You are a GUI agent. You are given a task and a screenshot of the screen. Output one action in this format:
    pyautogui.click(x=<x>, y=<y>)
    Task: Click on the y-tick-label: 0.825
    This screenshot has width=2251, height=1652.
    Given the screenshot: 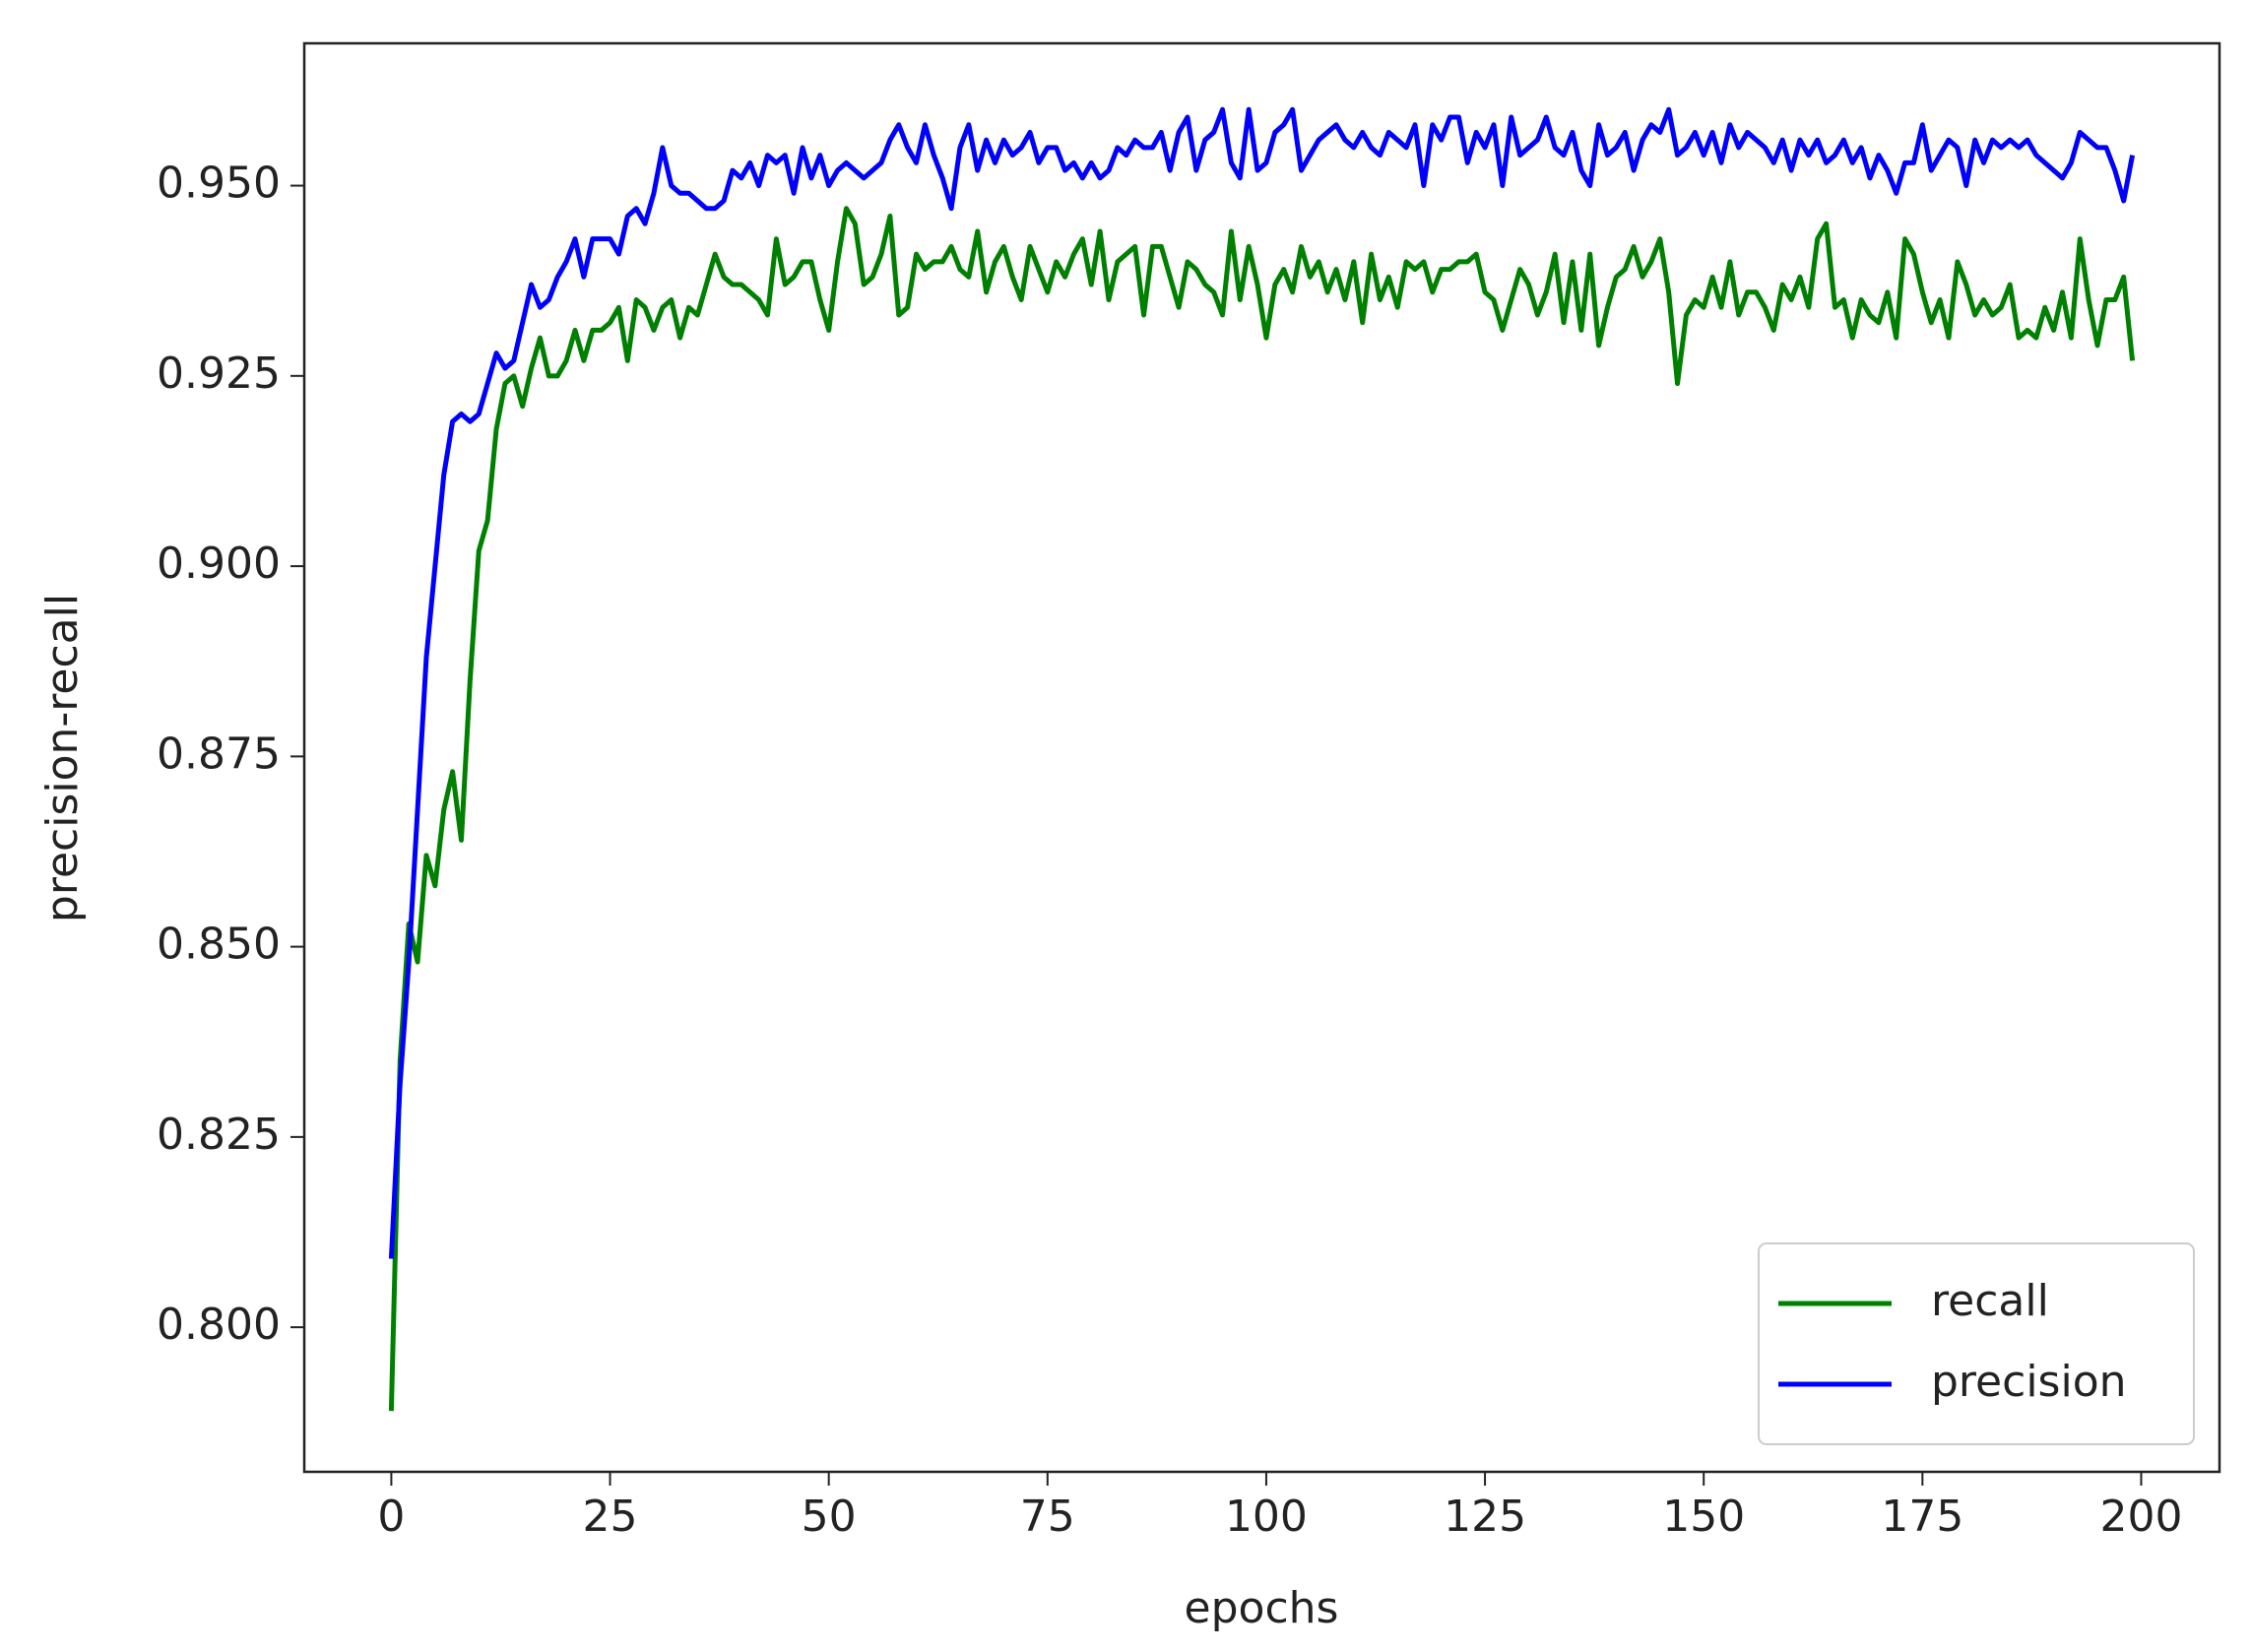 What is the action you would take?
    pyautogui.click(x=219, y=1135)
    